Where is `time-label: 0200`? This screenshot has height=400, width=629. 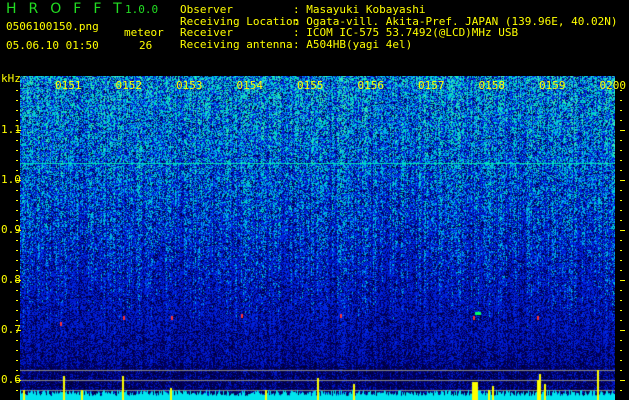 time-label: 0200 is located at coordinates (613, 85).